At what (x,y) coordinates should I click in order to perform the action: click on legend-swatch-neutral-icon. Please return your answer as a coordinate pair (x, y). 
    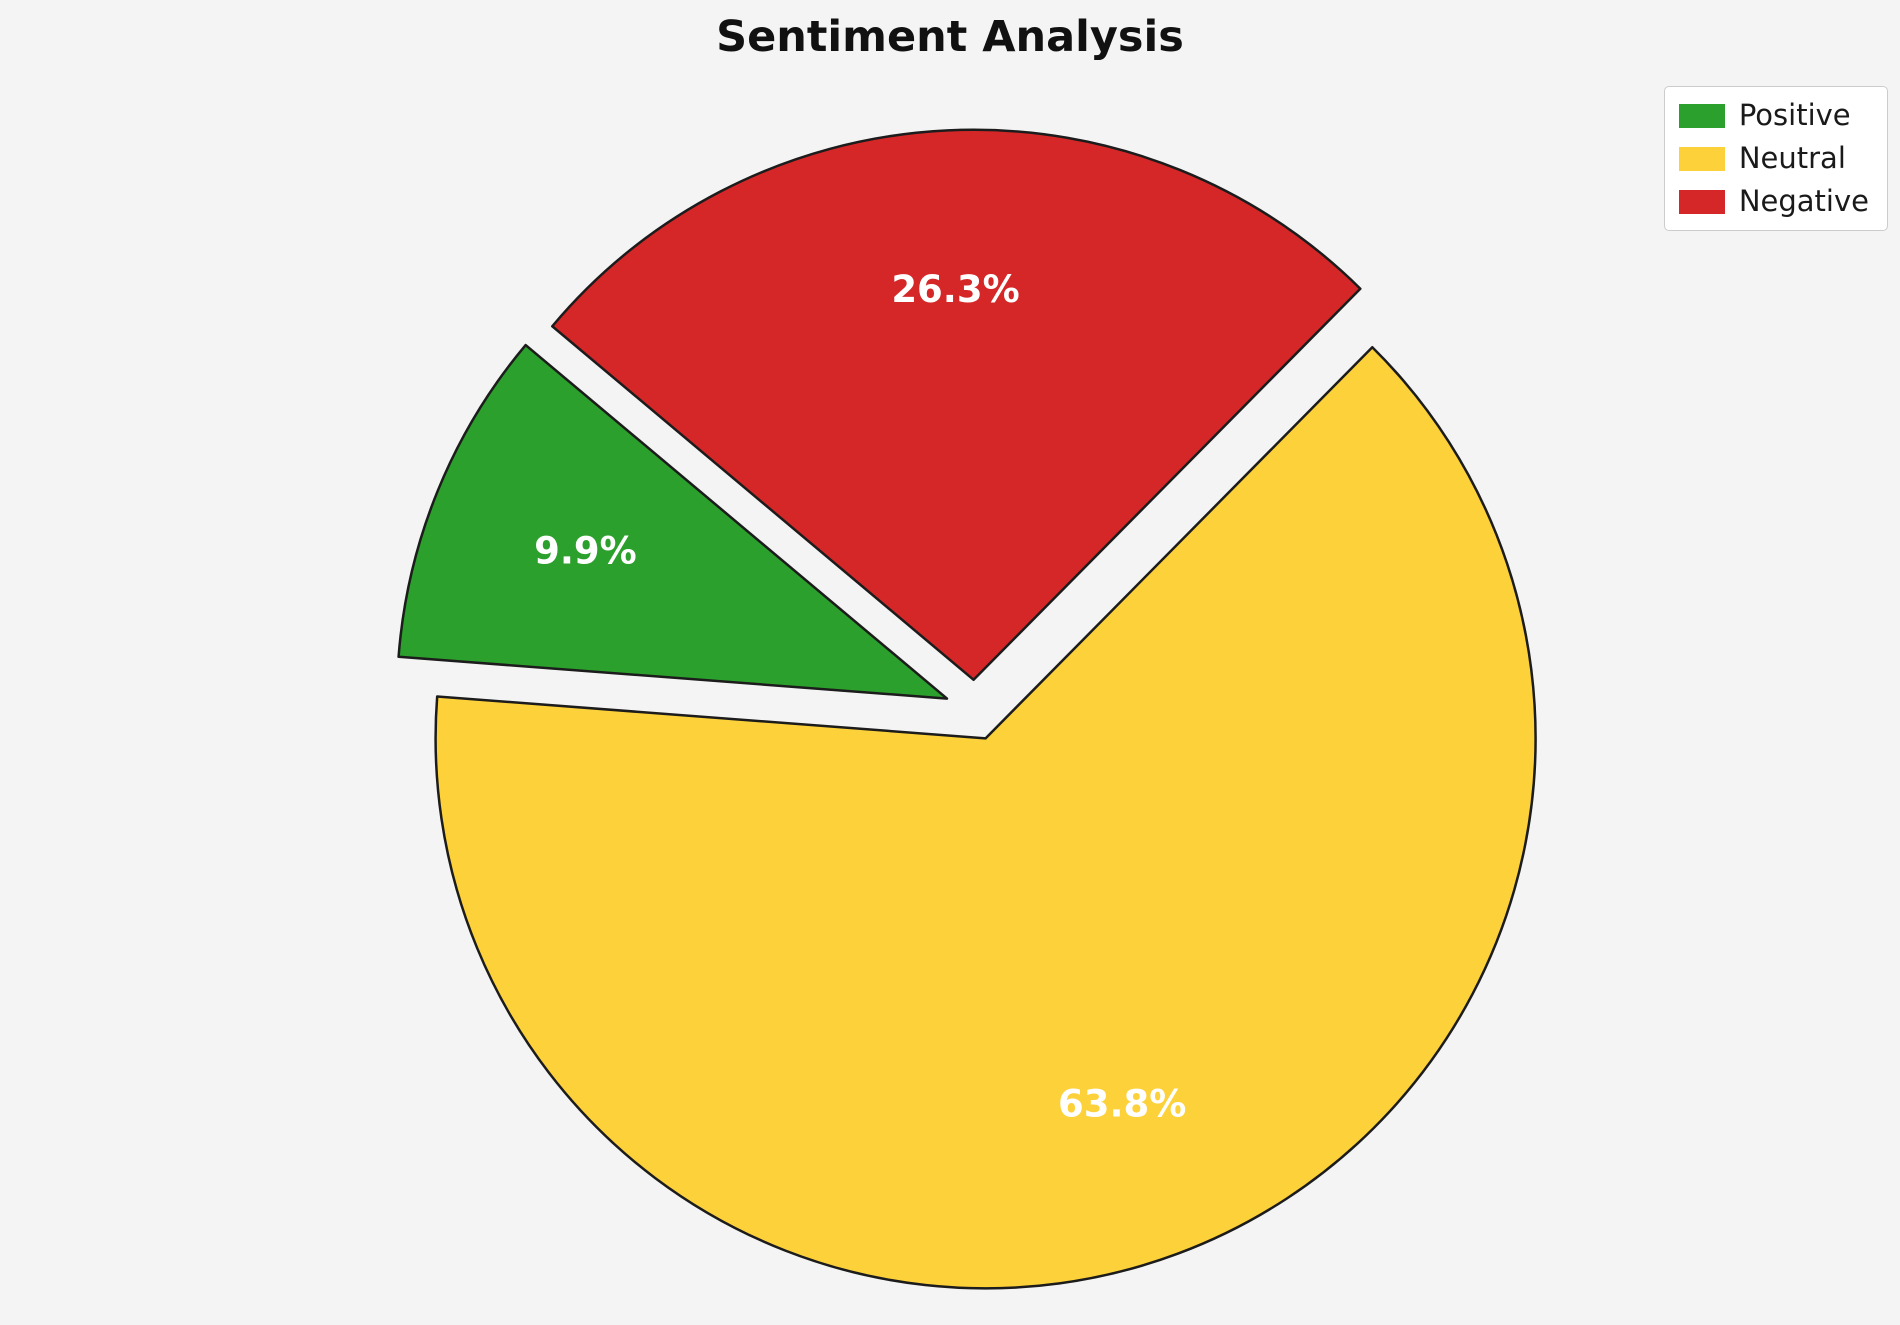
    Looking at the image, I should click on (1701, 158).